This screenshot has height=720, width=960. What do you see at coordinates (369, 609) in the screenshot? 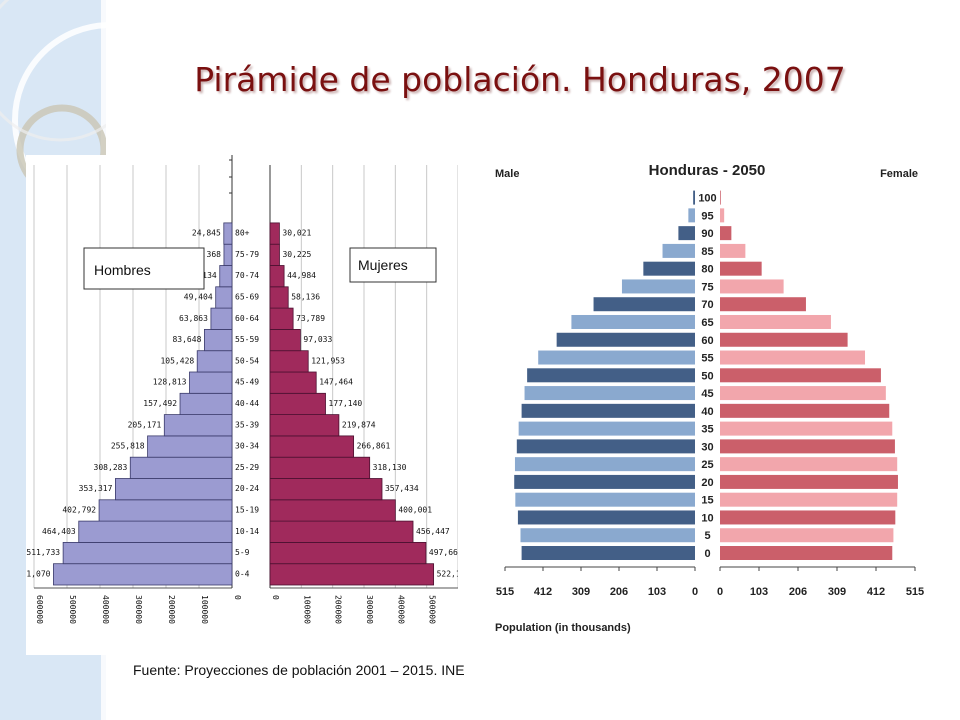
I see `x-tick-label-right: 300000` at bounding box center [369, 609].